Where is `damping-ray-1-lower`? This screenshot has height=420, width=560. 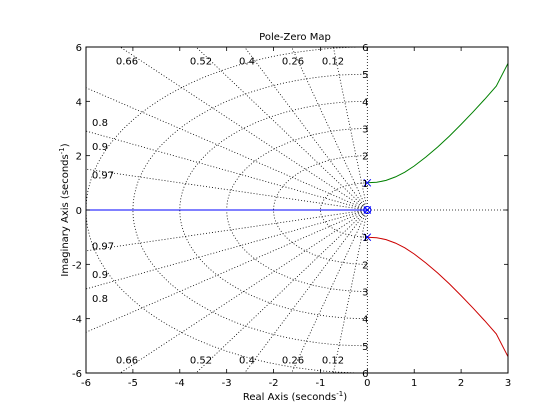 damping-ray-1-lower is located at coordinates (227, 230).